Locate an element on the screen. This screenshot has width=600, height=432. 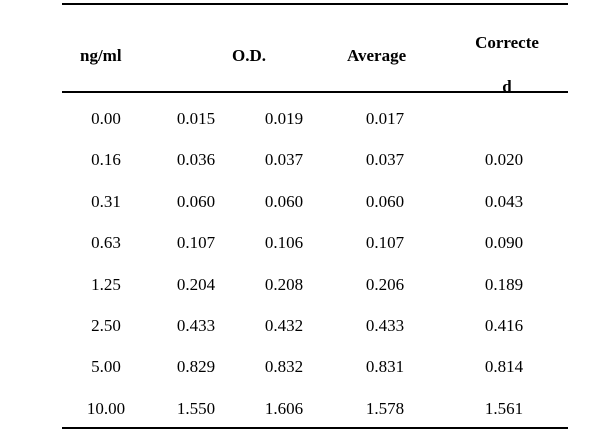
cell-average: 0.433 is located at coordinates (385, 325).